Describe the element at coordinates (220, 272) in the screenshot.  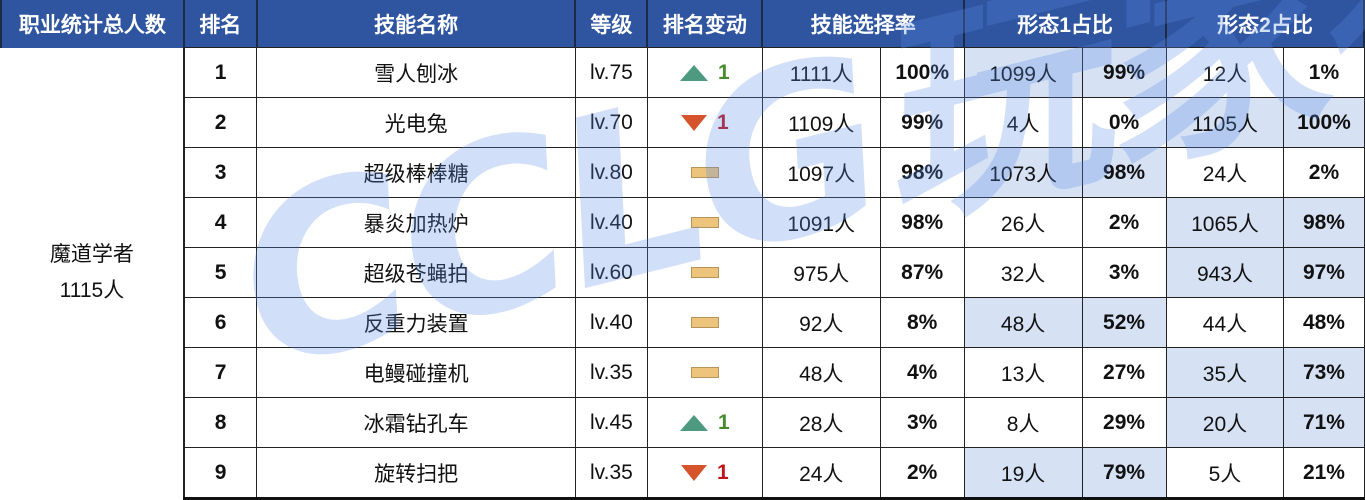
I see `rank-cell: 5` at that location.